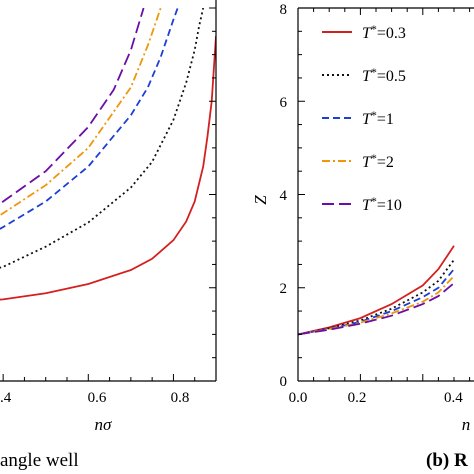 The height and width of the screenshot is (474, 474). Describe the element at coordinates (378, 161) in the screenshot. I see `legend-label: T*=2` at that location.